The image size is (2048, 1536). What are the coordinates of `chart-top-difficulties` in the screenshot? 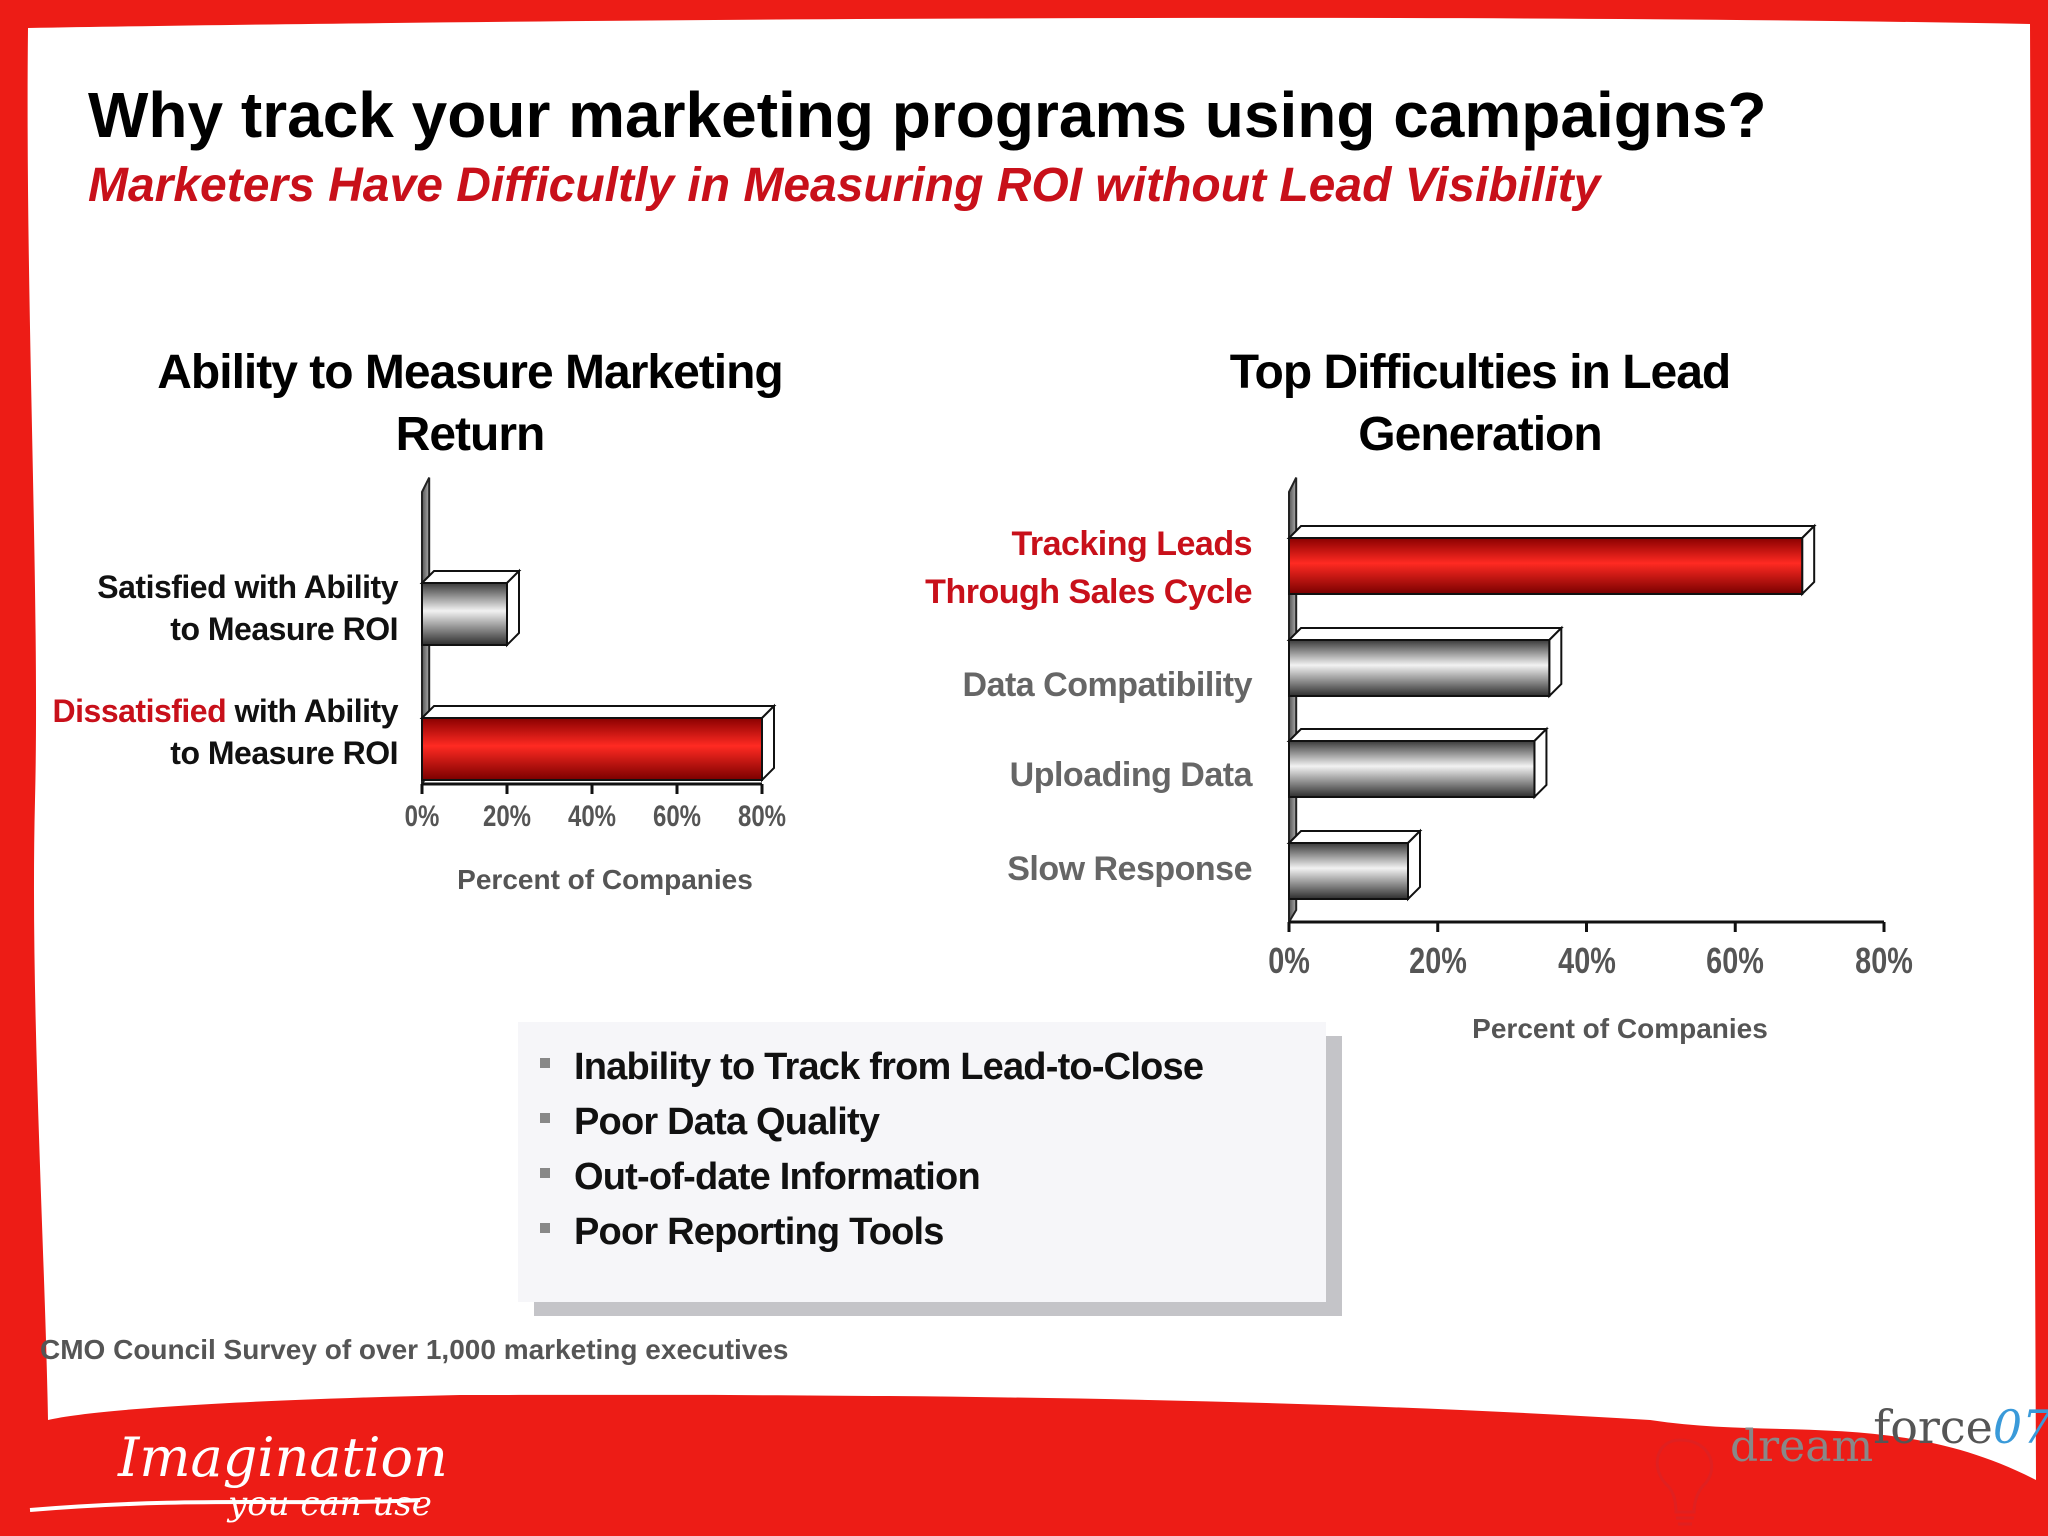 It's located at (1586, 704).